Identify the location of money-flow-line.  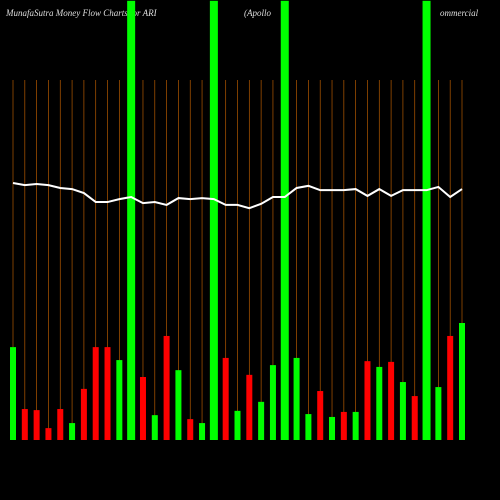
(237, 195).